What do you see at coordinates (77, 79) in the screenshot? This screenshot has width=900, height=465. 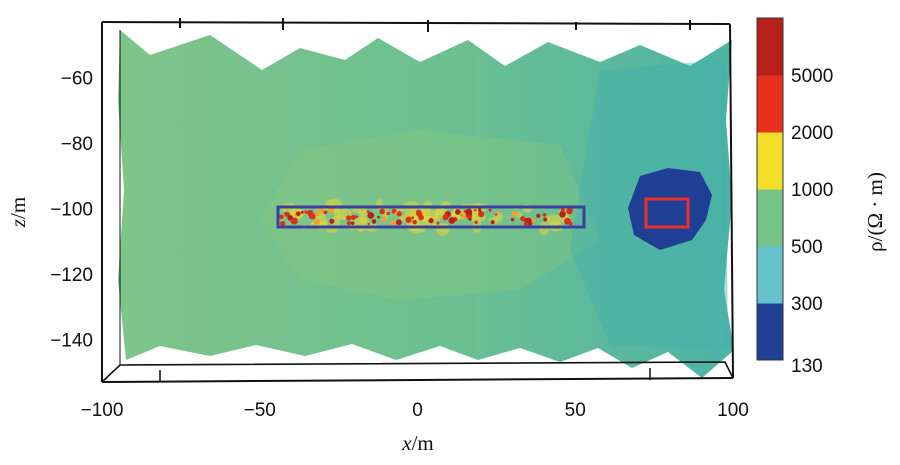 I see `y-tick-label: −60` at bounding box center [77, 79].